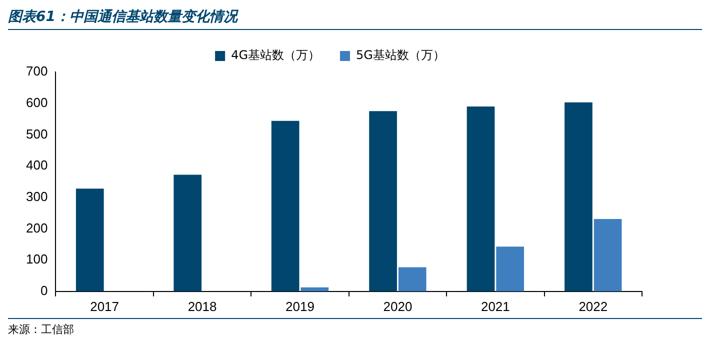  Describe the element at coordinates (37, 71) in the screenshot. I see `y-tick-label: 700` at that location.